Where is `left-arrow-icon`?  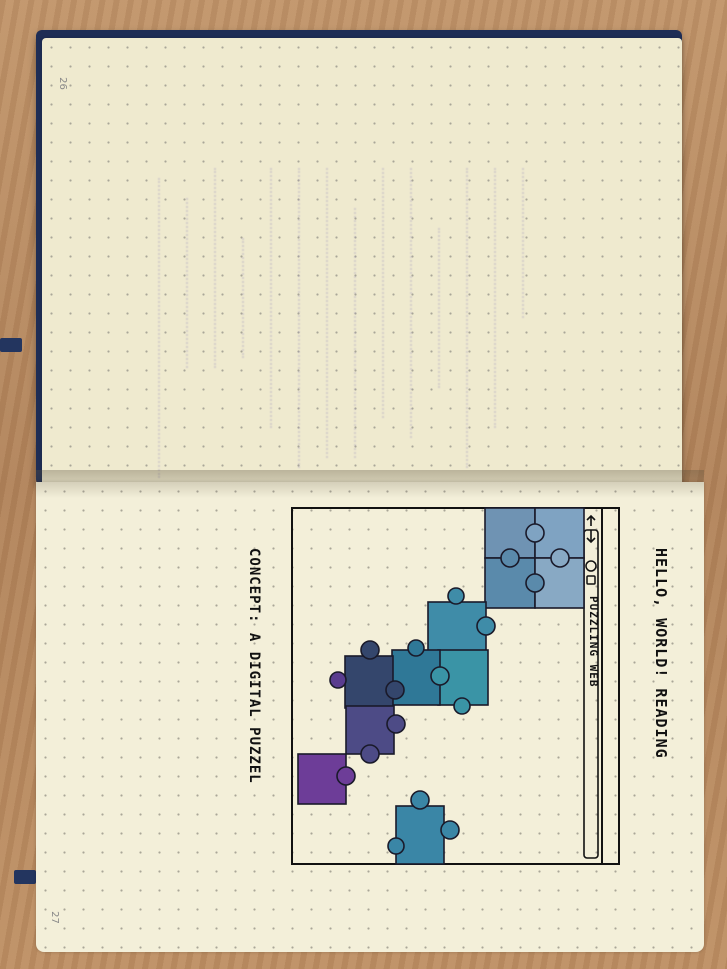 left-arrow-icon is located at coordinates (591, 520).